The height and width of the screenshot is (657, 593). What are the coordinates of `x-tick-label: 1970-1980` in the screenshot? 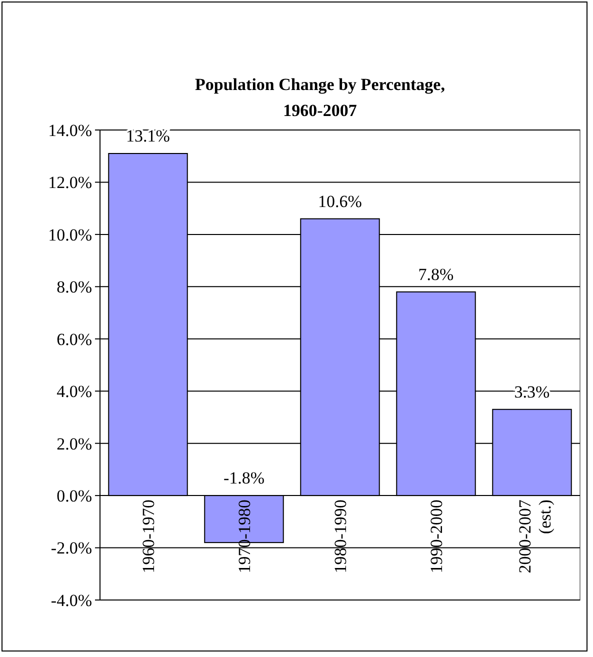 It's located at (244, 537).